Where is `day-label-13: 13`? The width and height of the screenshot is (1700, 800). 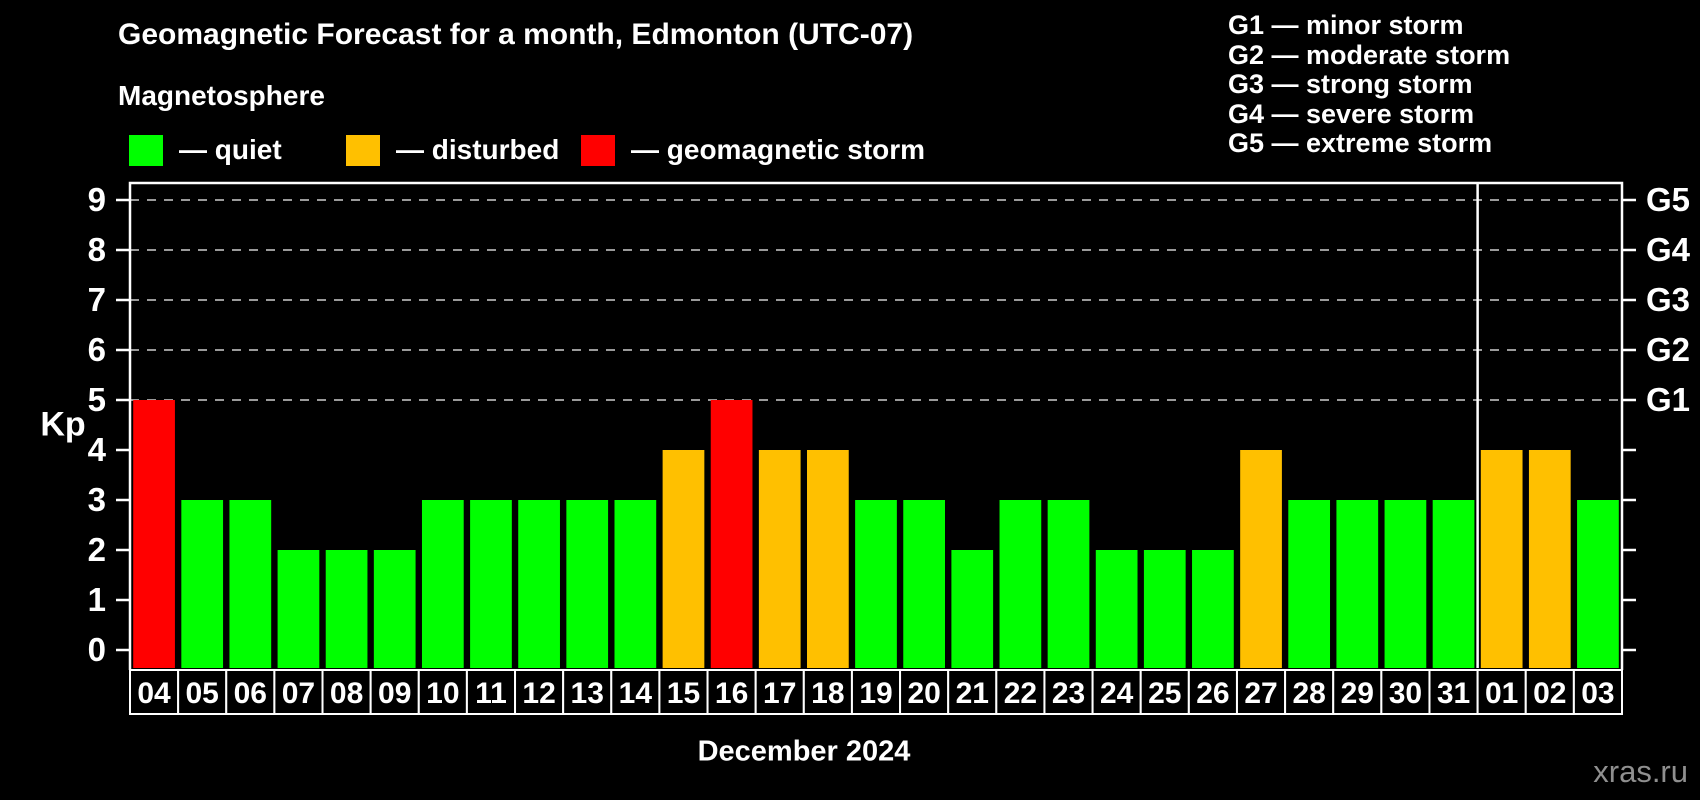
day-label-13: 13 is located at coordinates (587, 693).